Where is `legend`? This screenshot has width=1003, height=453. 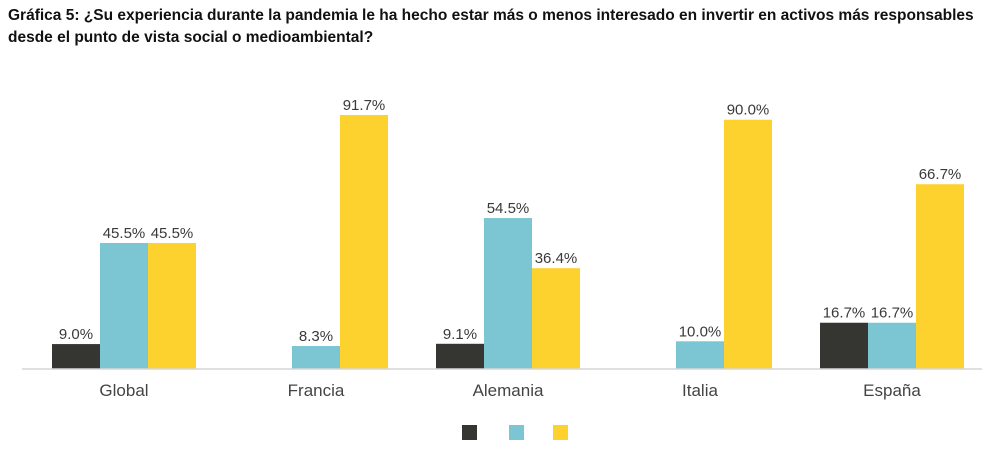
legend is located at coordinates (515, 432).